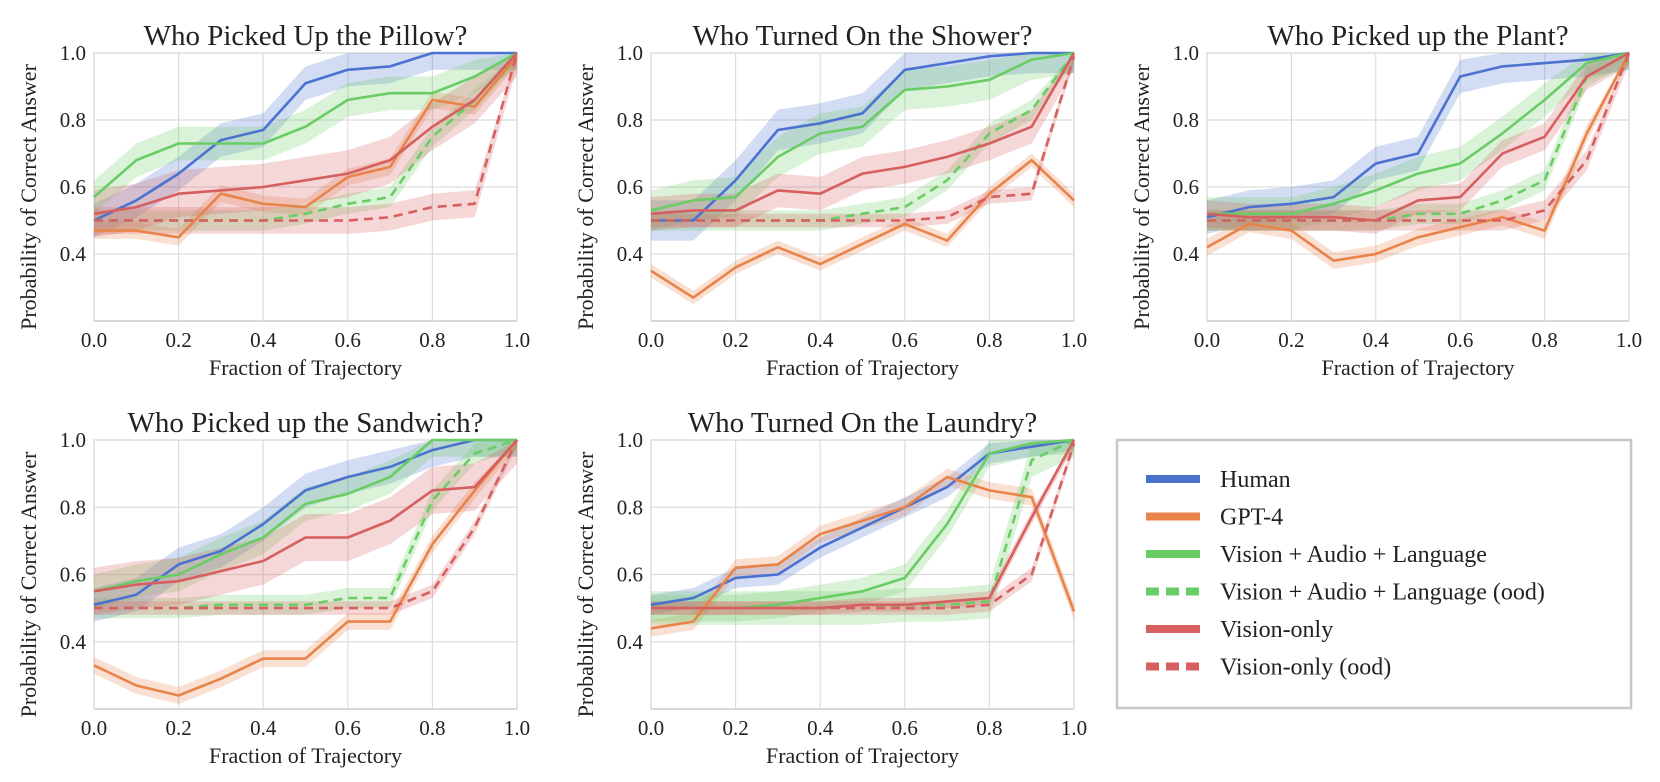  I want to click on legend-label: Human, so click(1255, 480).